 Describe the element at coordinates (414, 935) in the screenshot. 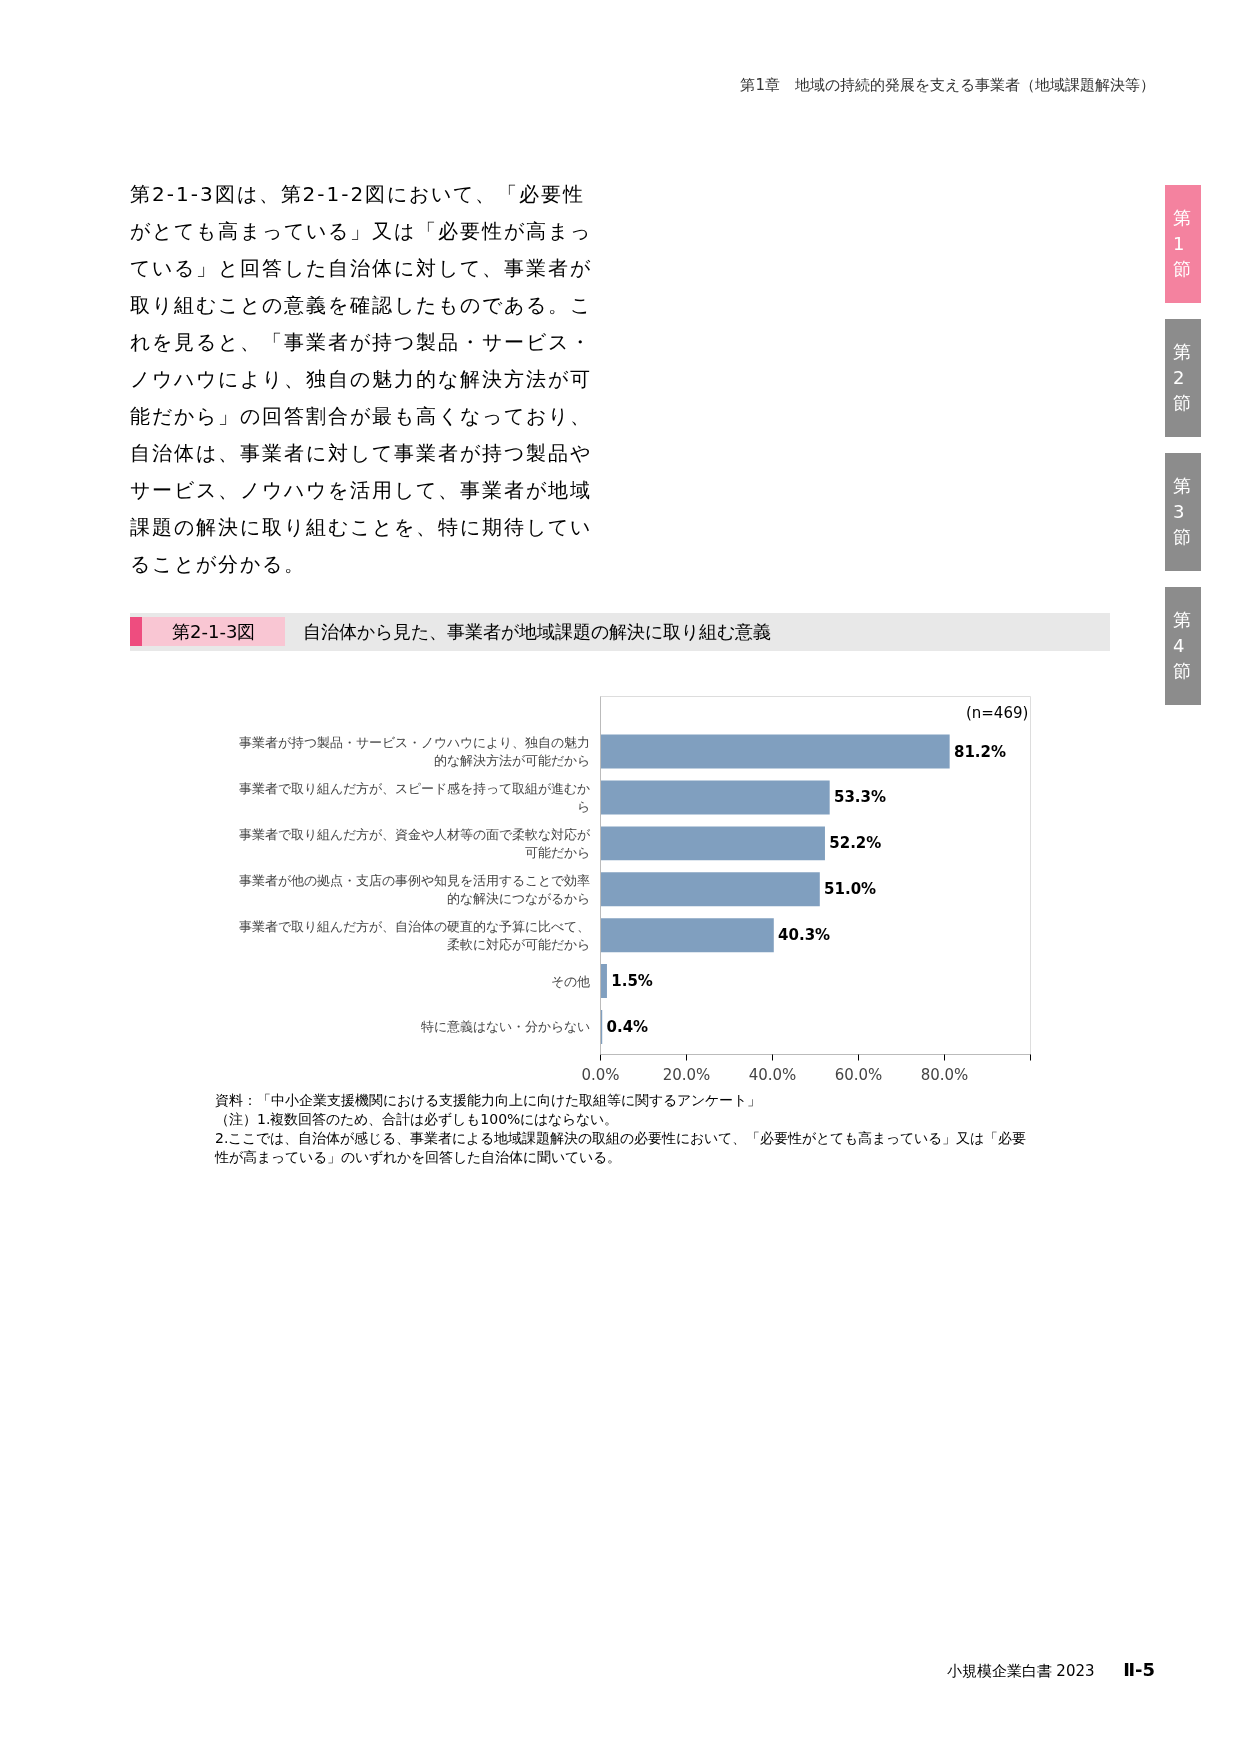

I see `y-tick-label: 事業者で取り組んだ方が、自治体の硬直的な予算に比べて、柔軟に対応が可能だから` at that location.